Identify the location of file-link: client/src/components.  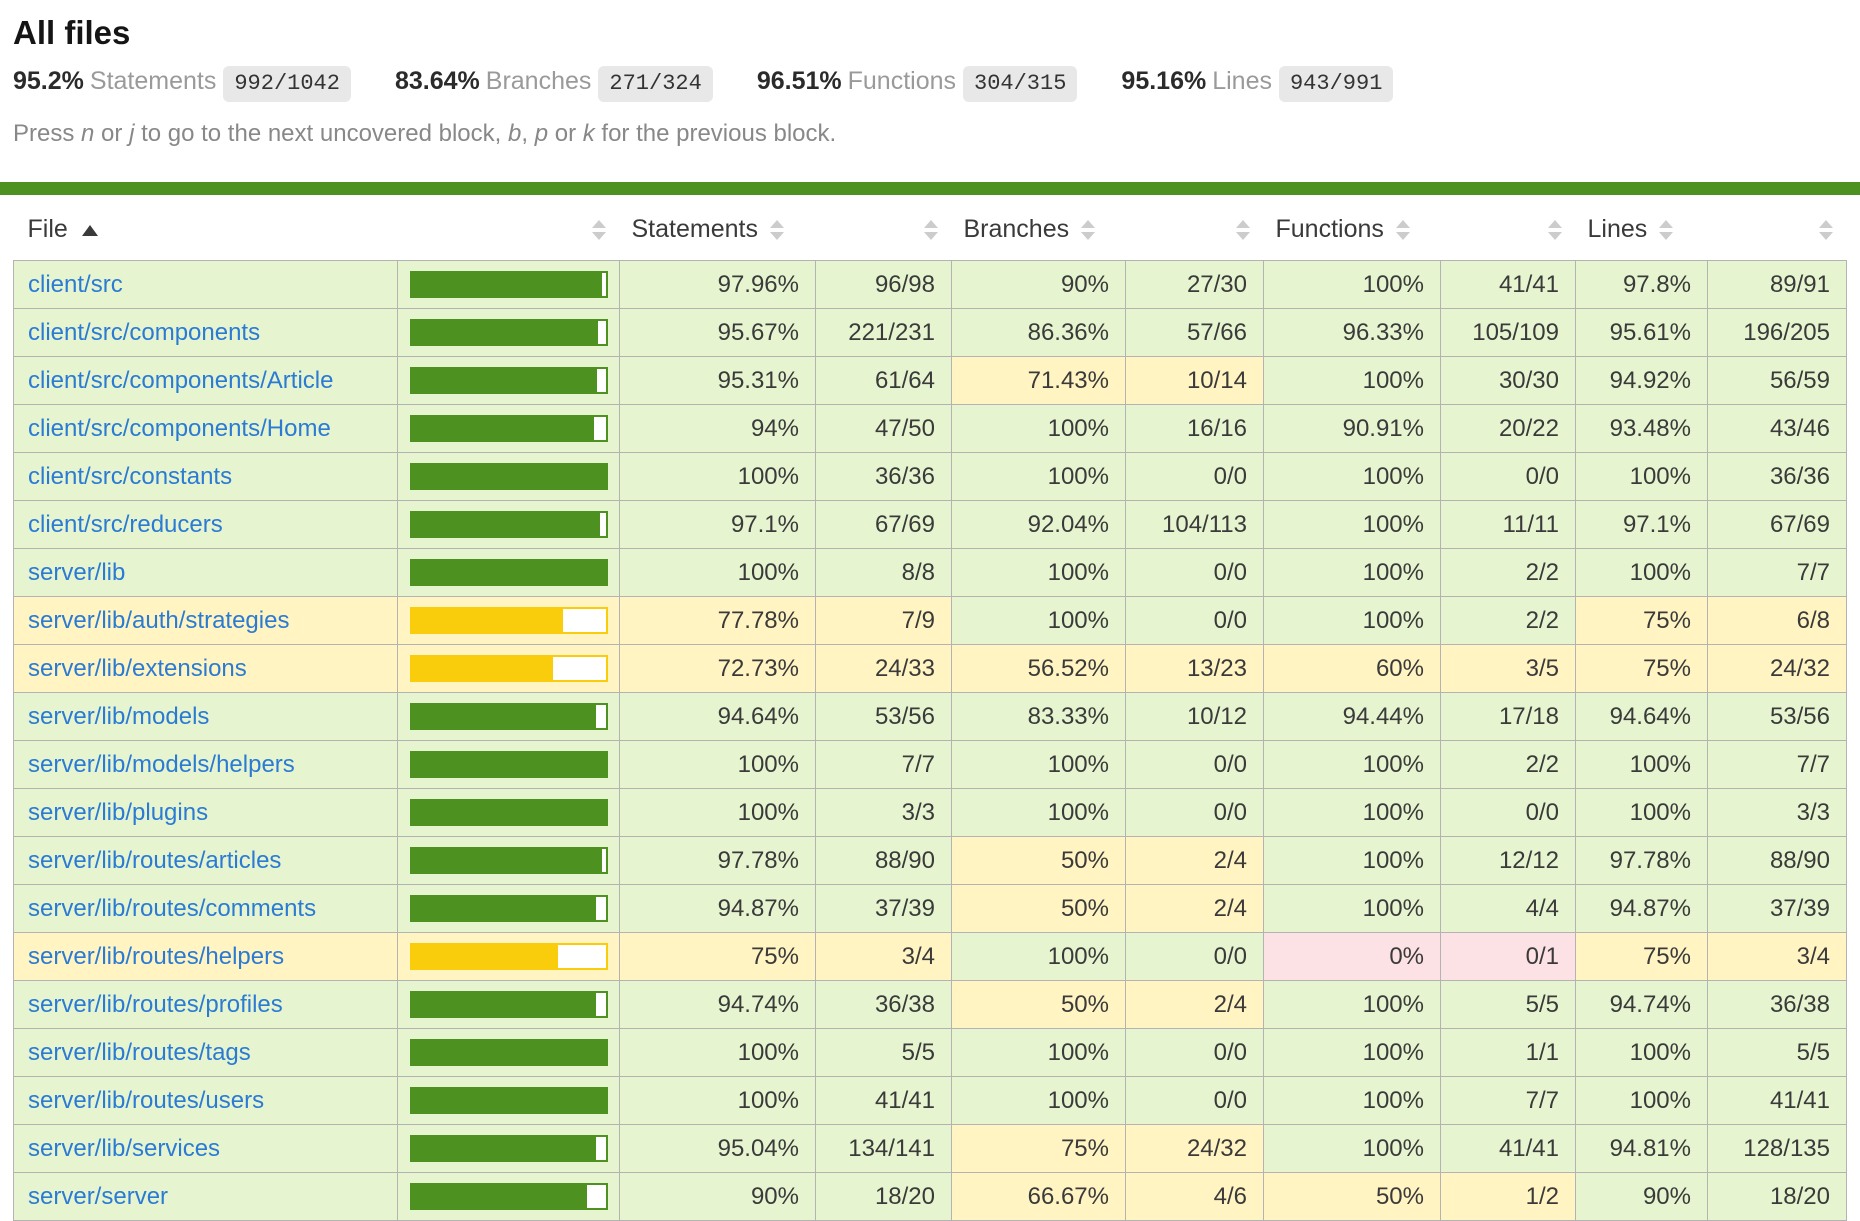
(144, 332).